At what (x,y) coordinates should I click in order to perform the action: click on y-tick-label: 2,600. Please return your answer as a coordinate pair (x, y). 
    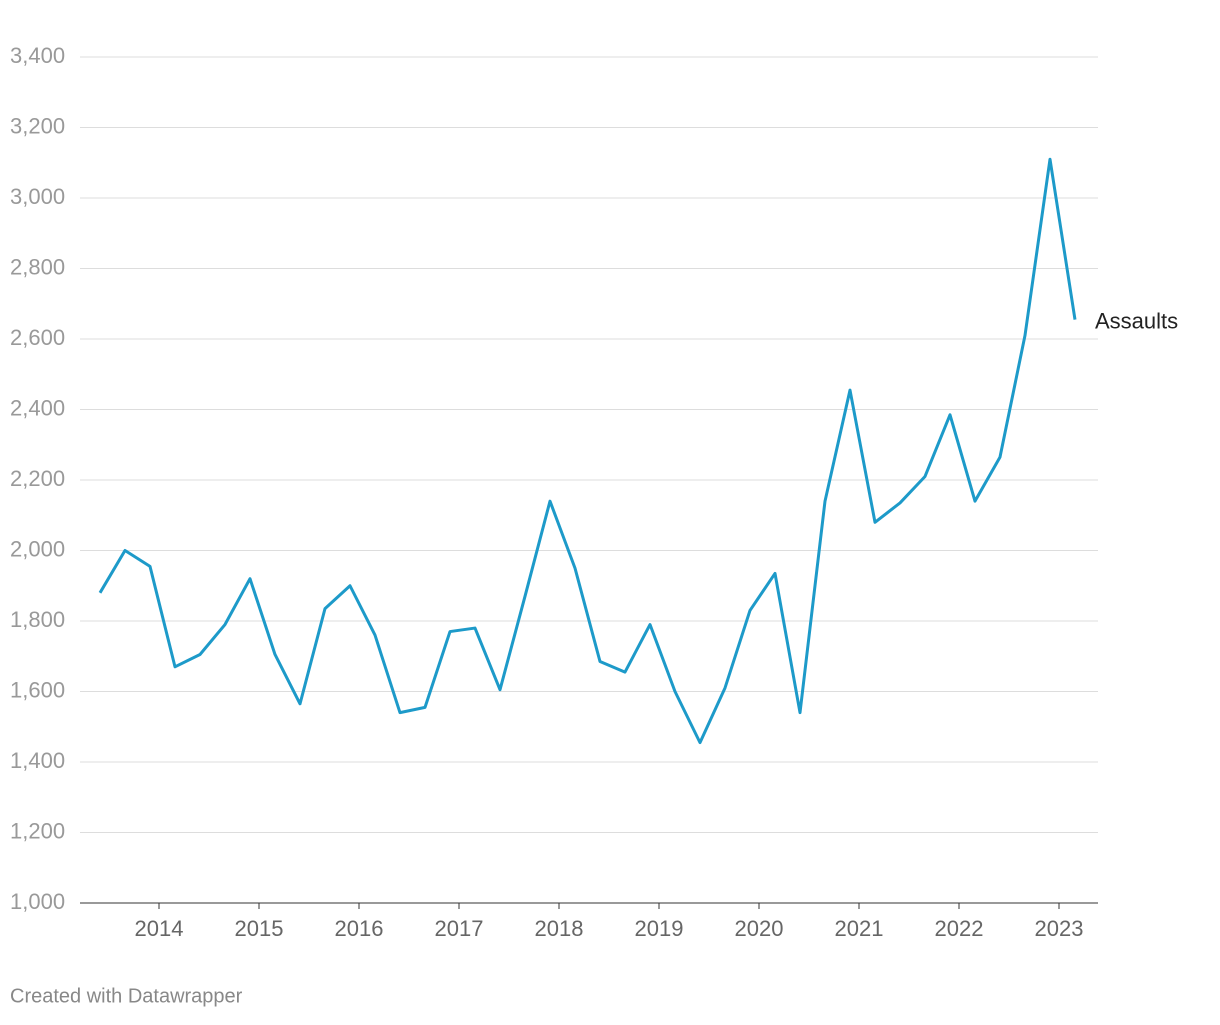
    Looking at the image, I should click on (37, 337).